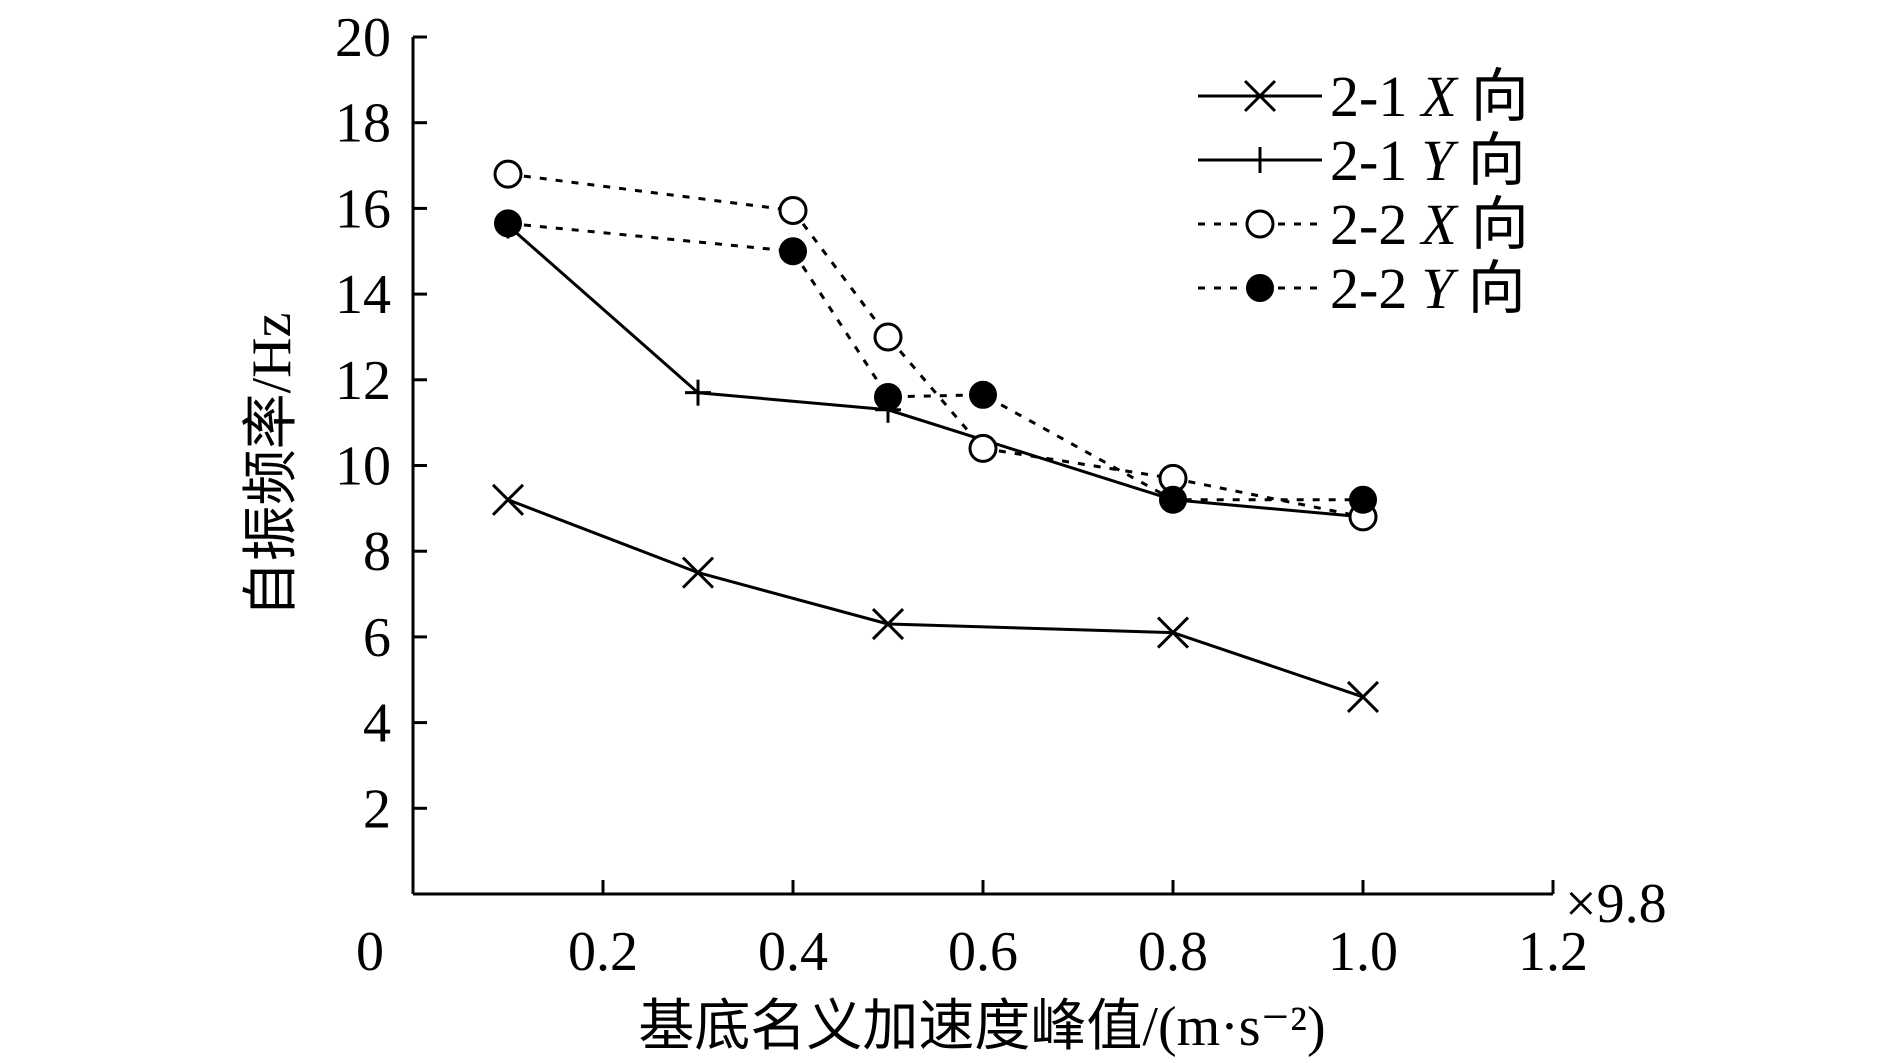 The image size is (1890, 1063). What do you see at coordinates (983, 952) in the screenshot?
I see `x-tick-label: 0.6` at bounding box center [983, 952].